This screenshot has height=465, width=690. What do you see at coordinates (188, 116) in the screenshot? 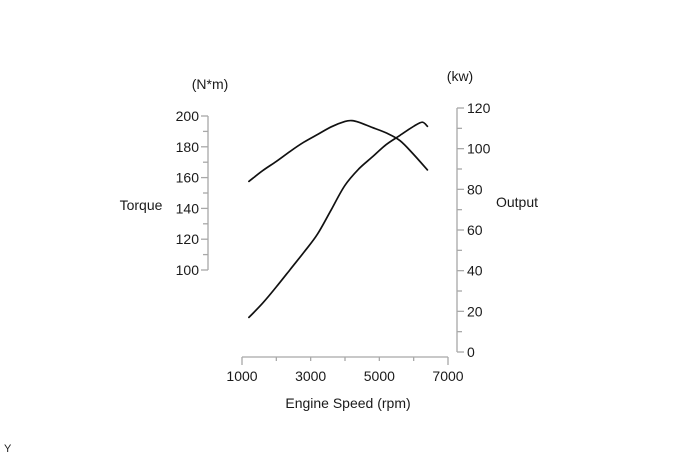
I see `left-axis-tick-label: 200` at bounding box center [188, 116].